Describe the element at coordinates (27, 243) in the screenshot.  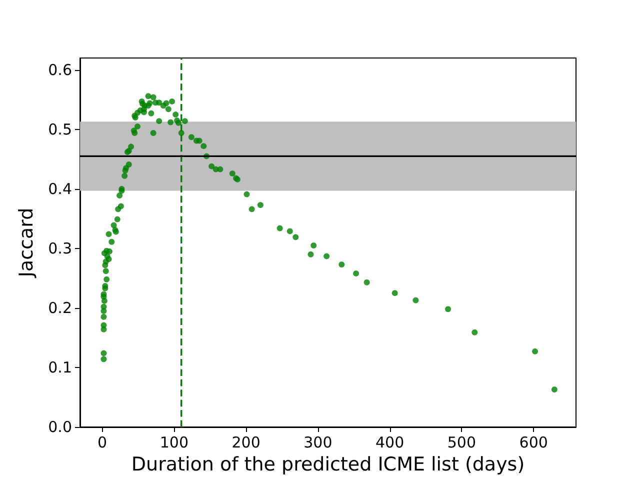
I see `y-axis-title: Jaccard` at that location.